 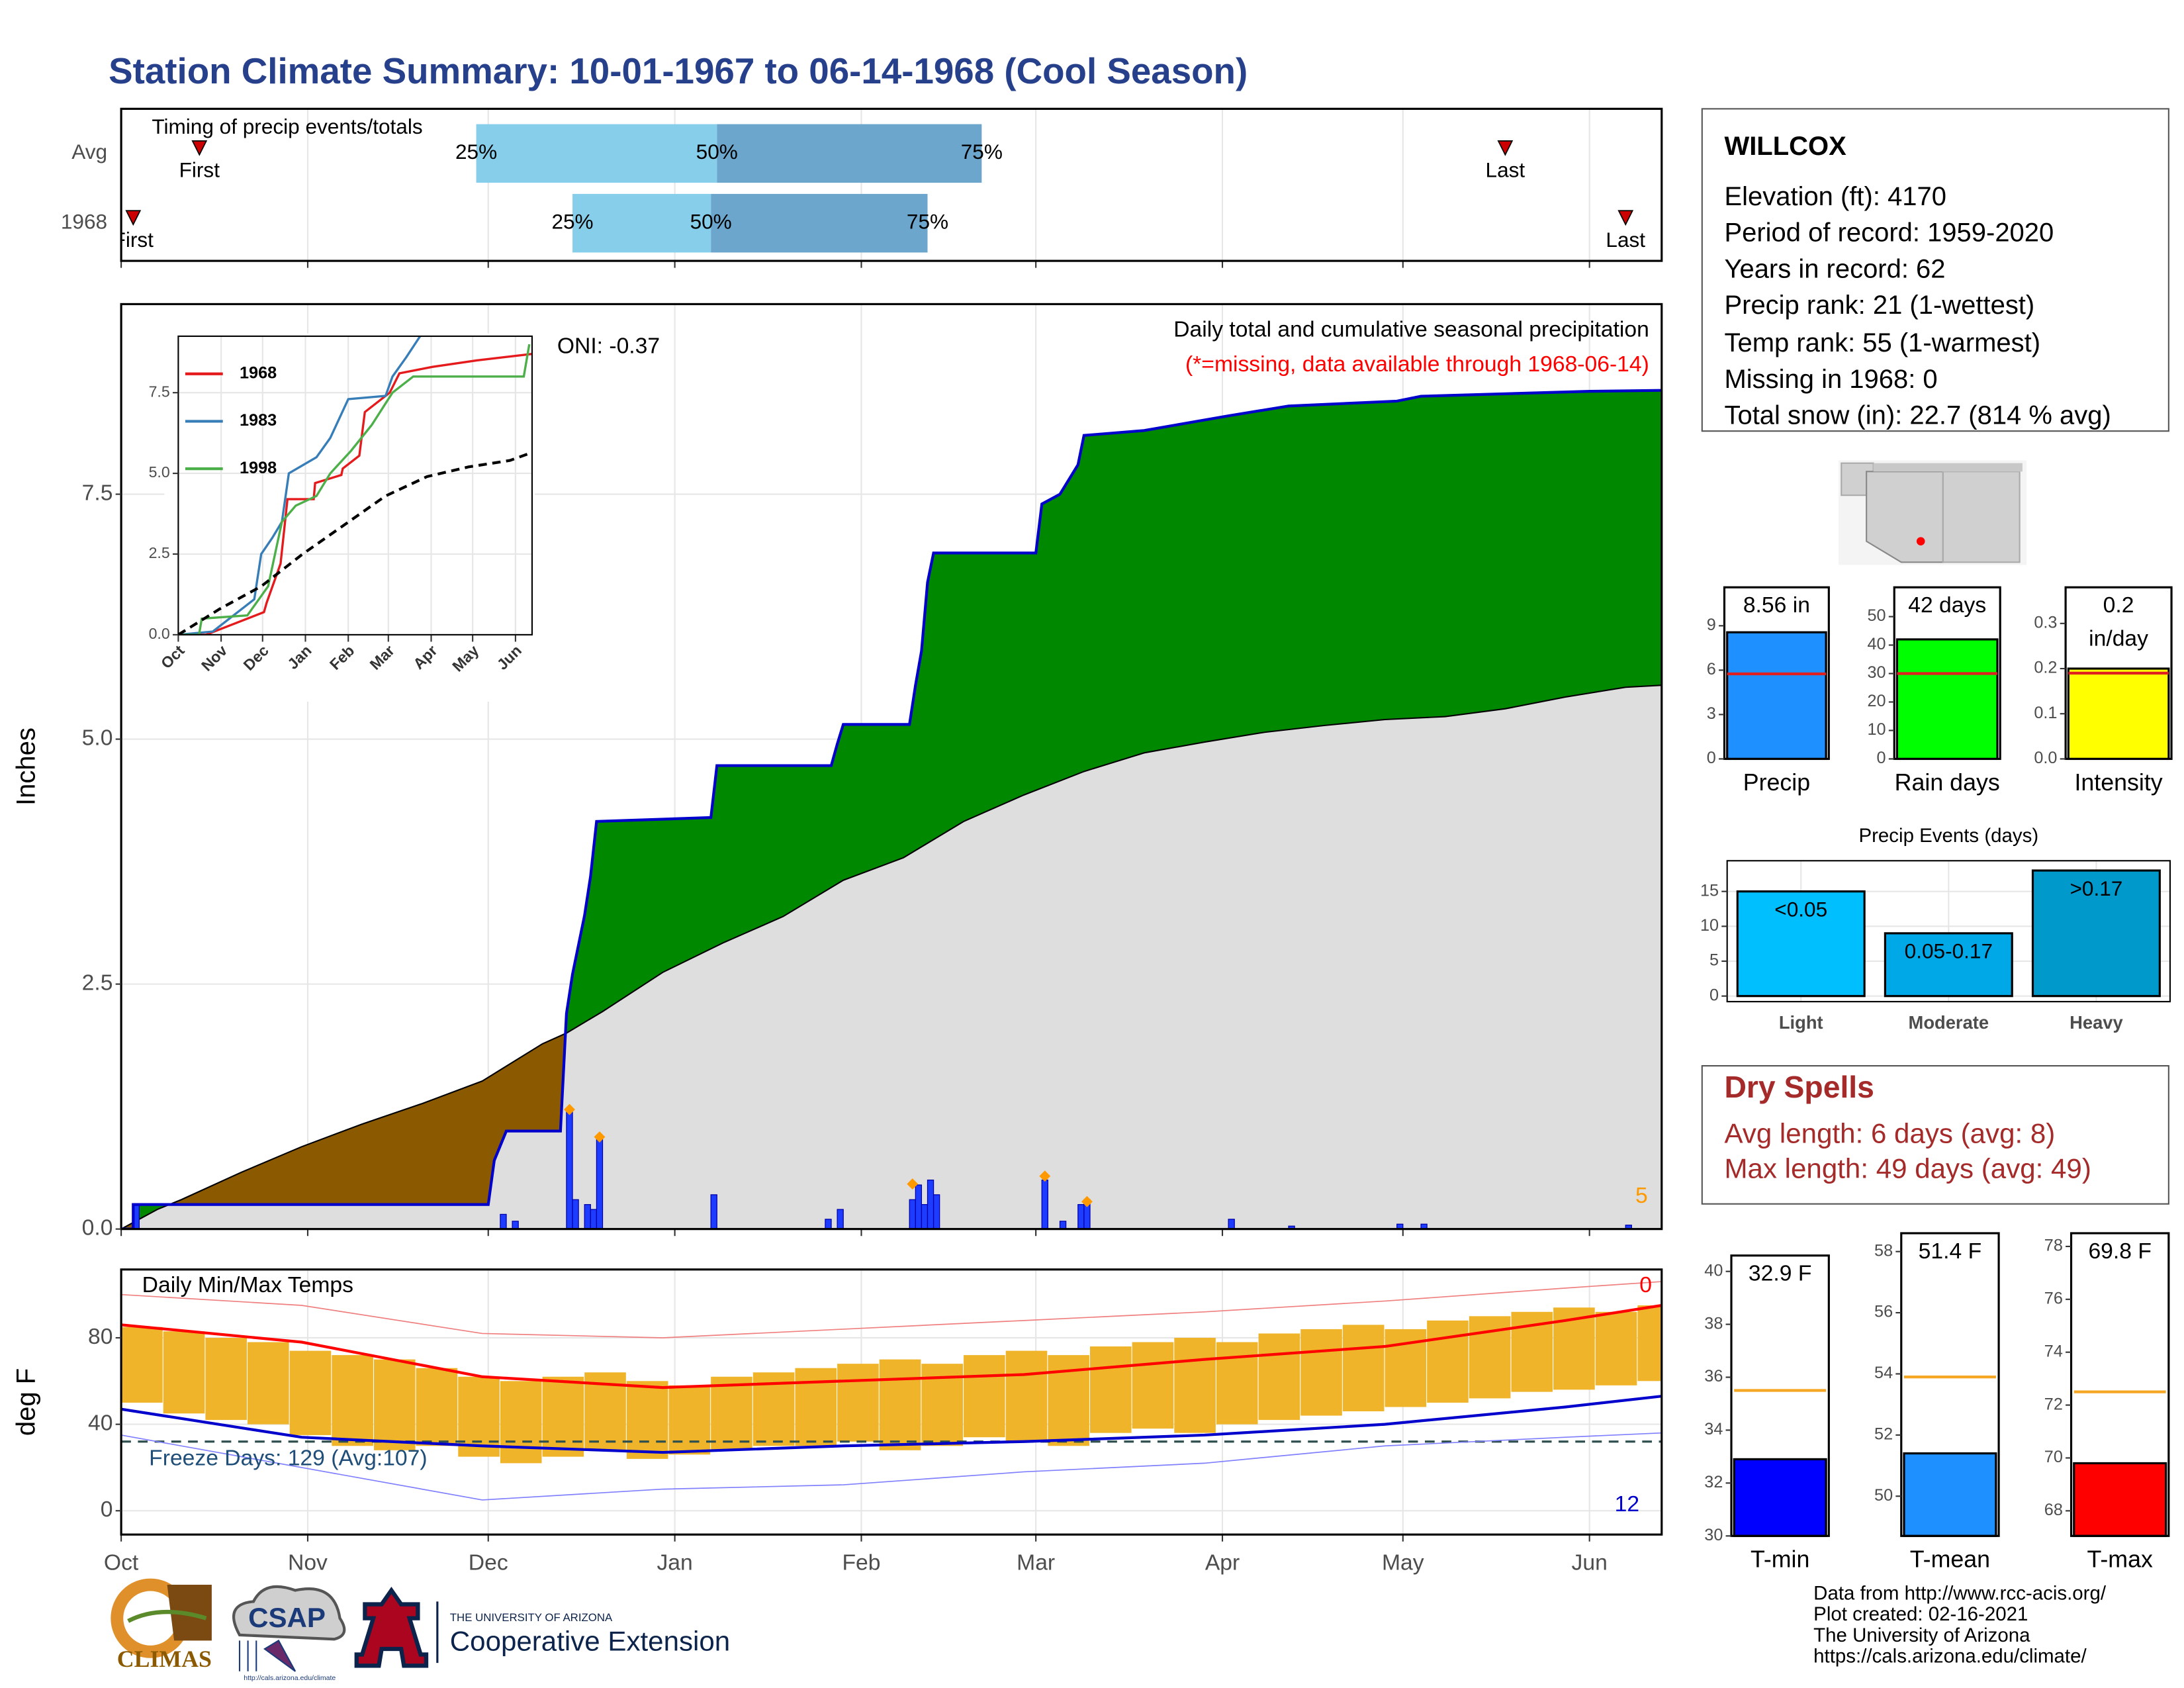 What do you see at coordinates (159, 552) in the screenshot?
I see `y-tick-label: 2.5` at bounding box center [159, 552].